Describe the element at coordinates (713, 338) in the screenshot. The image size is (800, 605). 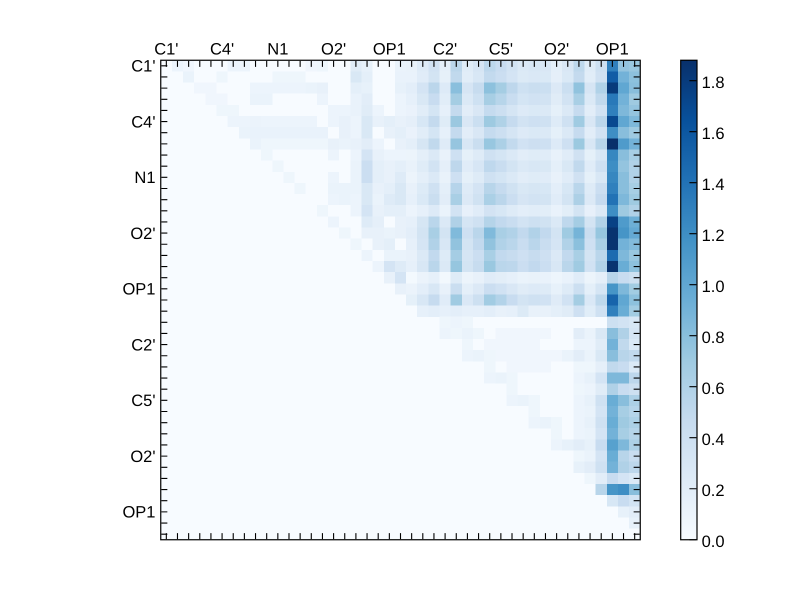
I see `svg-text: 0.8` at that location.